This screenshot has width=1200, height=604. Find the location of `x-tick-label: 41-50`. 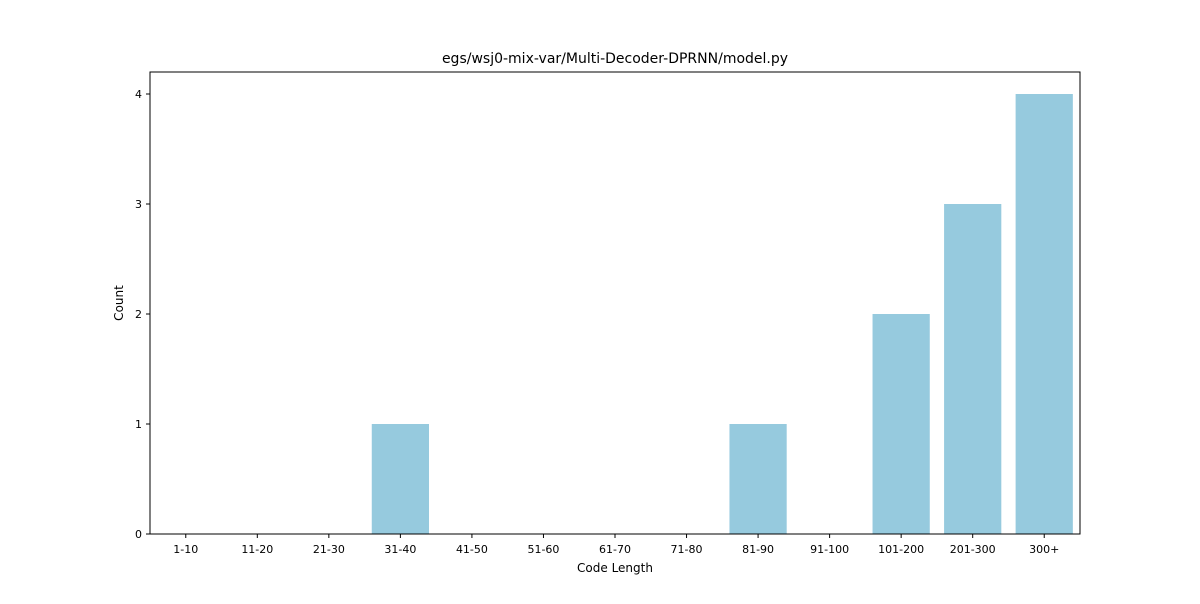

x-tick-label: 41-50 is located at coordinates (472, 549).